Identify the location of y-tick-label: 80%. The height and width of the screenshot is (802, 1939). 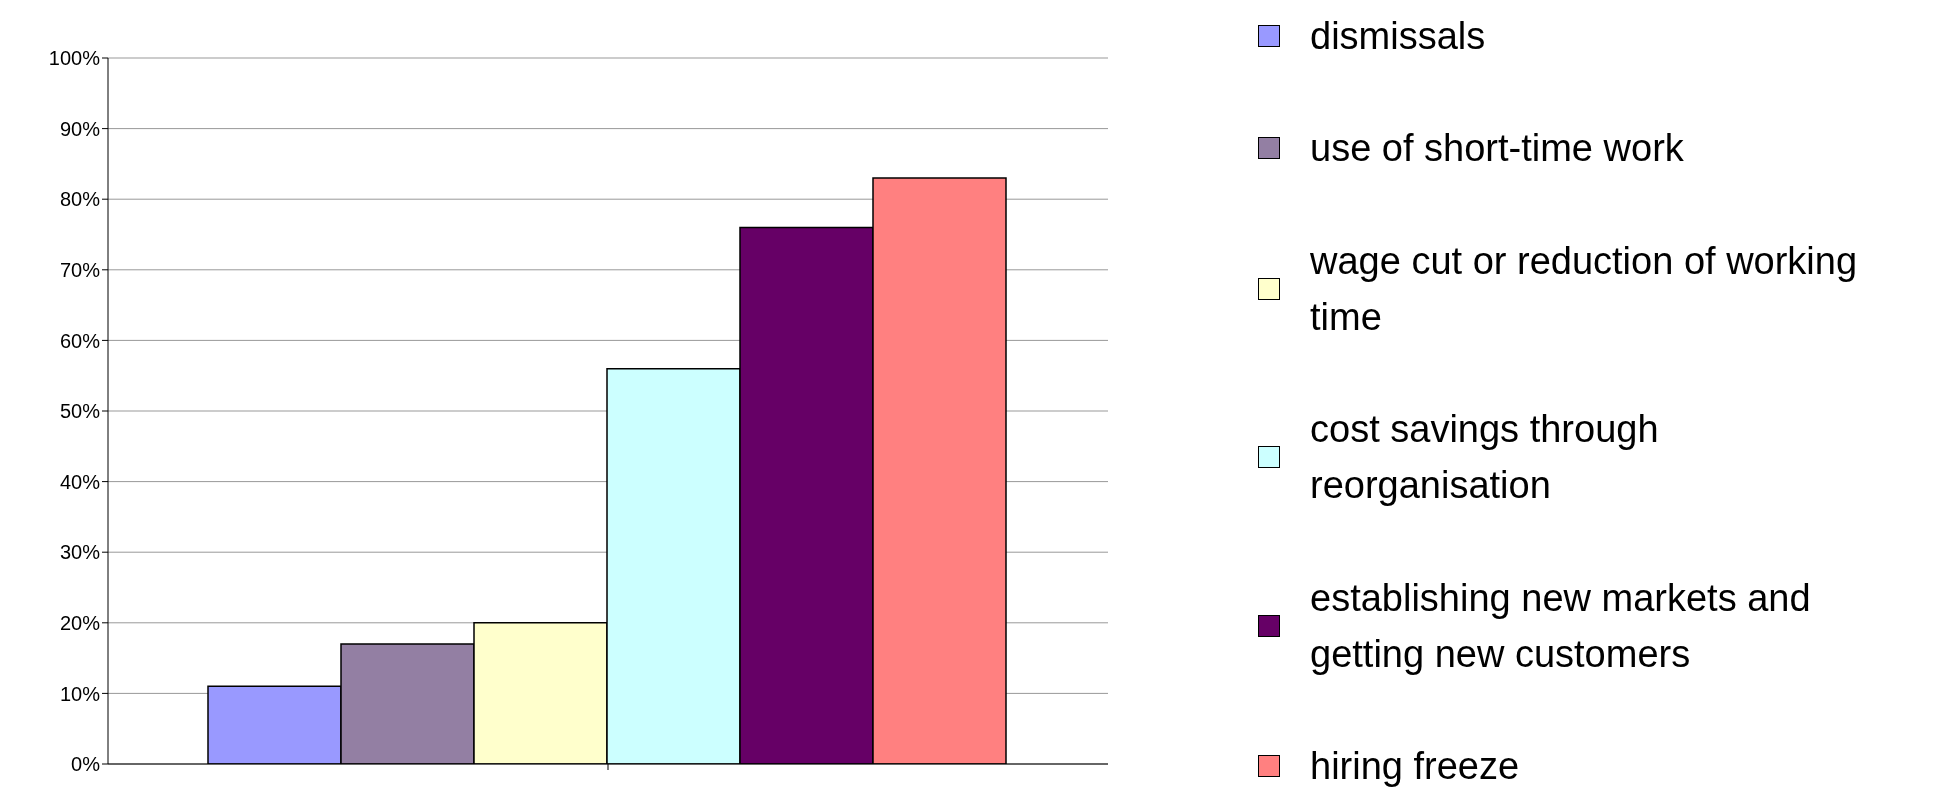
(80, 199).